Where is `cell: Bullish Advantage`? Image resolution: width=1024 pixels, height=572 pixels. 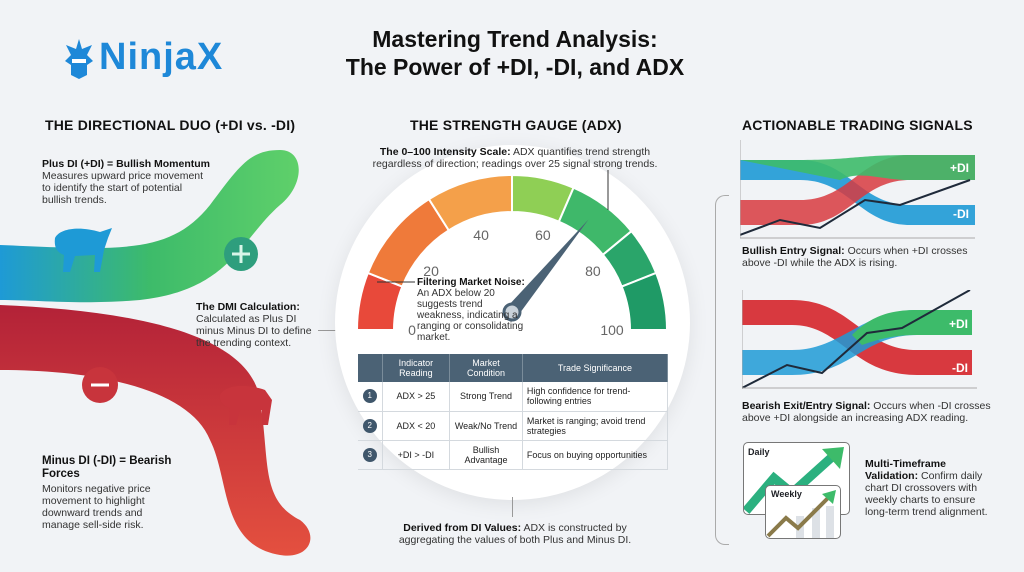
cell: Bullish Advantage is located at coordinates (486, 455).